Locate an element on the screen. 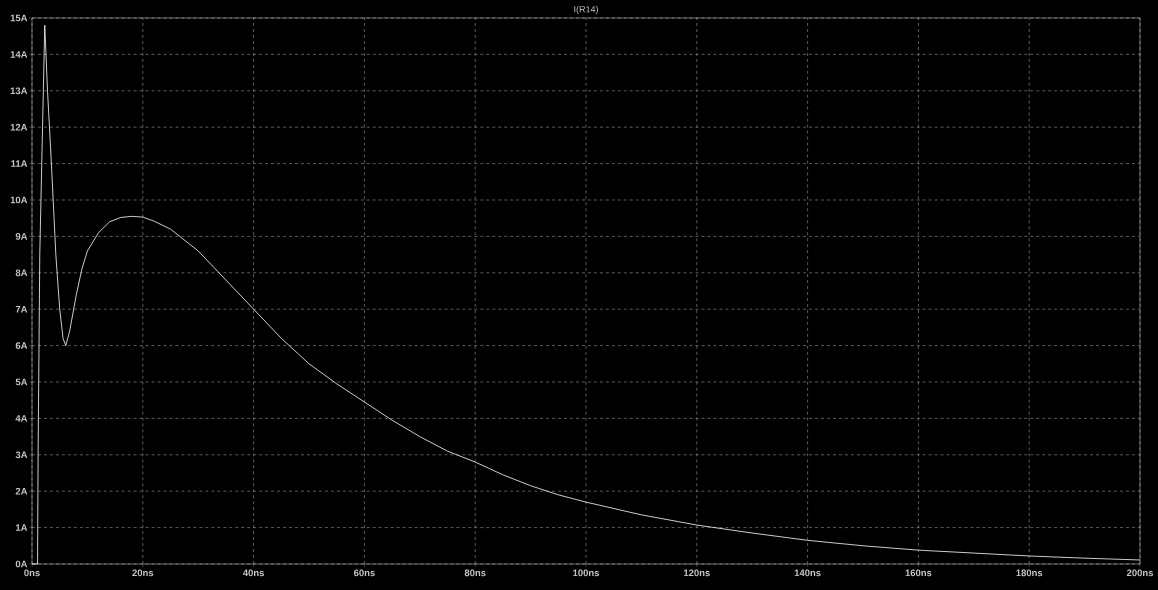  x-tick-label: 180ns is located at coordinates (1029, 573).